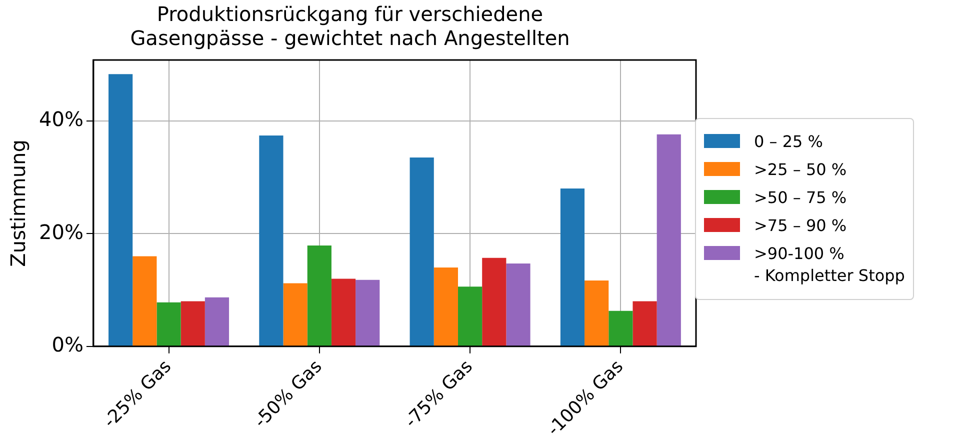  Describe the element at coordinates (18, 203) in the screenshot. I see `y-axis-title: Zustimmung` at that location.